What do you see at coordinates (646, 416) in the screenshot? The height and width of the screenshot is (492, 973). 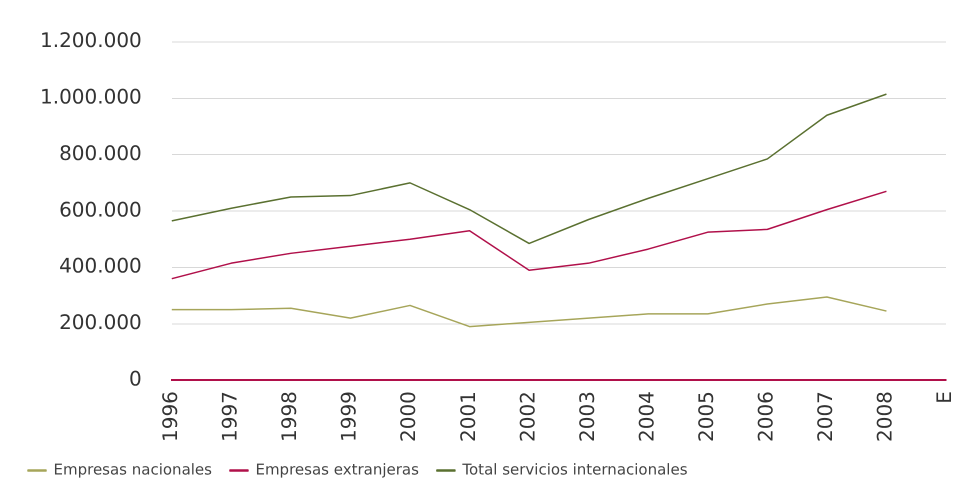 I see `x-tick-label: 2004` at bounding box center [646, 416].